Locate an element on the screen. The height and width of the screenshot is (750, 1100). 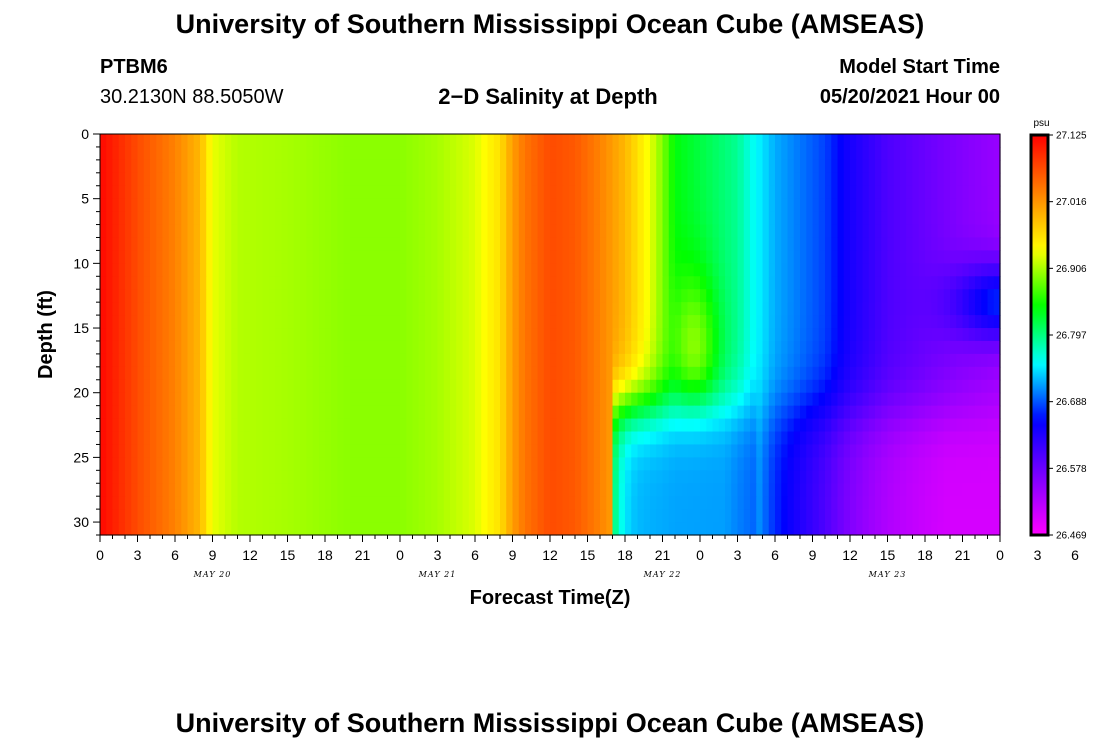
x-tick-label: 3 is located at coordinates (738, 555).